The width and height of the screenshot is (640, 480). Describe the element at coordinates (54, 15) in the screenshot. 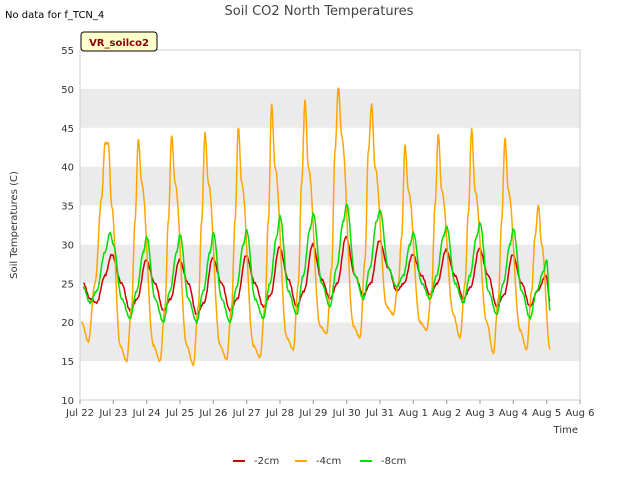

I see `no-data-note: No data for f_TCN_4` at that location.